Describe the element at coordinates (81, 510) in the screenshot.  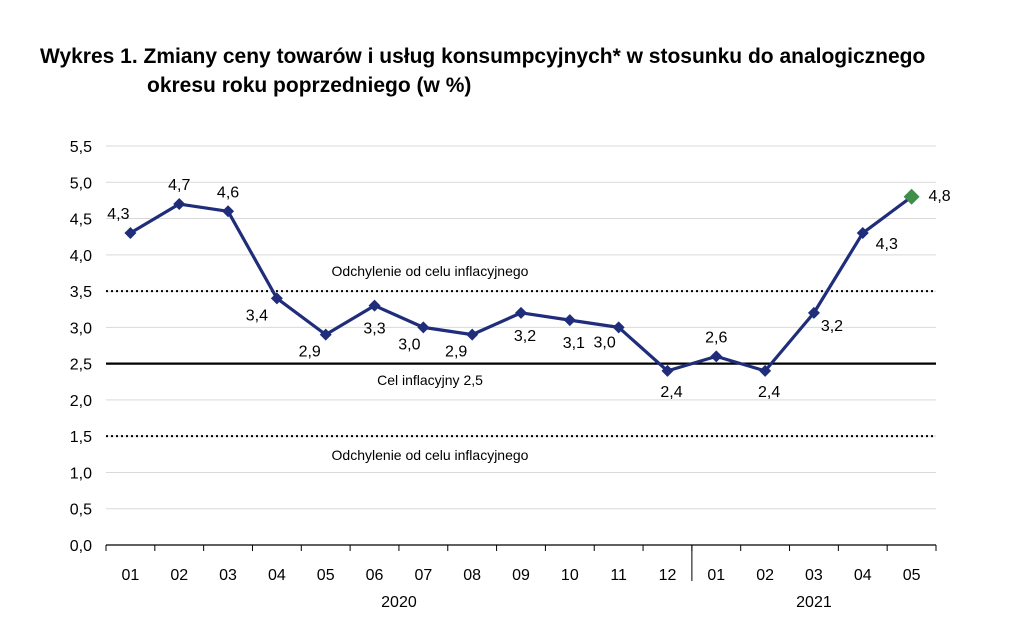
I see `y-tick-label: 0,5` at that location.